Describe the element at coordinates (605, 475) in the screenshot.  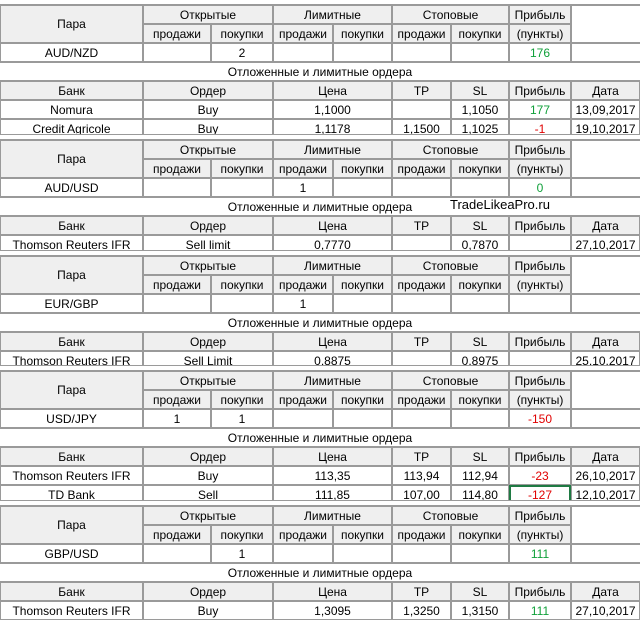
I see `order-date: 26,10,2017` at that location.